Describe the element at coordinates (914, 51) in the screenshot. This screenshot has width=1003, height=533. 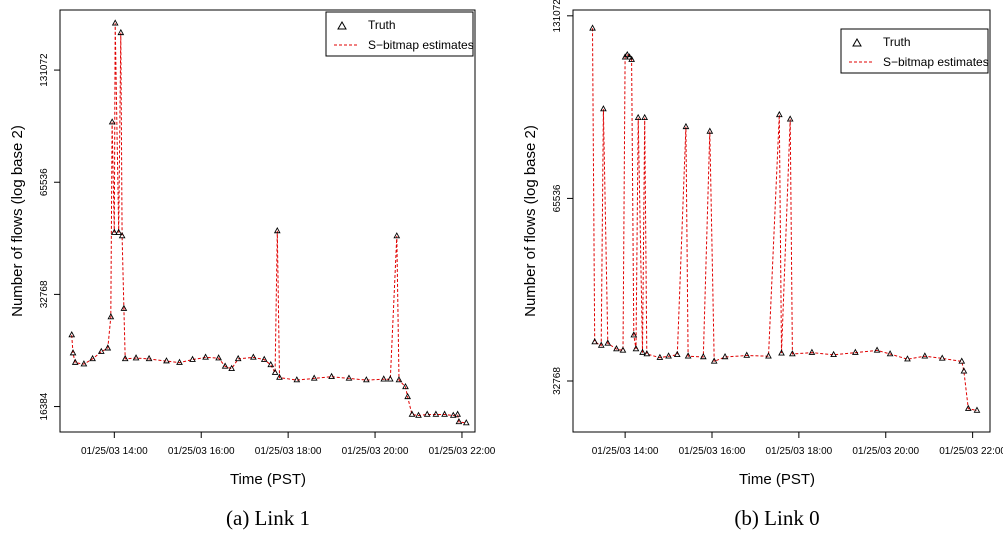
I see `legend-box` at that location.